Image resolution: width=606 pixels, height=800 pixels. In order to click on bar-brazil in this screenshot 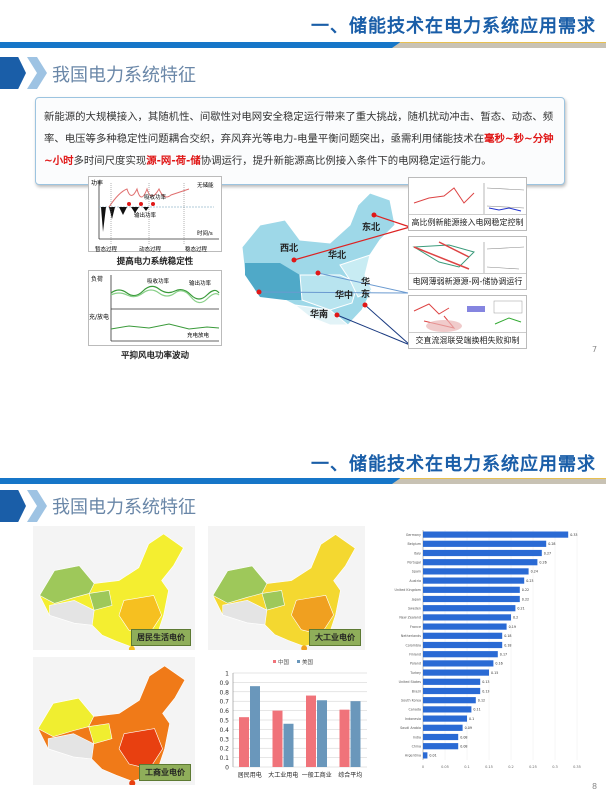, I will do `click(452, 691)`.